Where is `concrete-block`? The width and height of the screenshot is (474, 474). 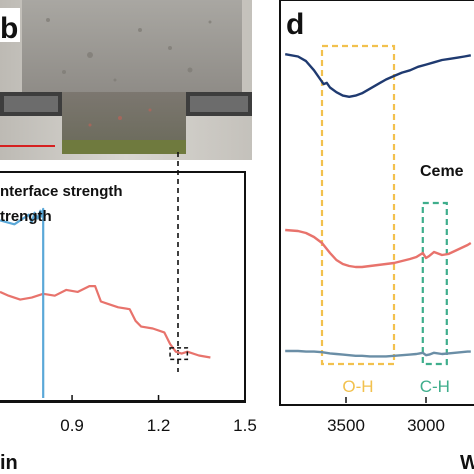 concrete-block is located at coordinates (132, 46).